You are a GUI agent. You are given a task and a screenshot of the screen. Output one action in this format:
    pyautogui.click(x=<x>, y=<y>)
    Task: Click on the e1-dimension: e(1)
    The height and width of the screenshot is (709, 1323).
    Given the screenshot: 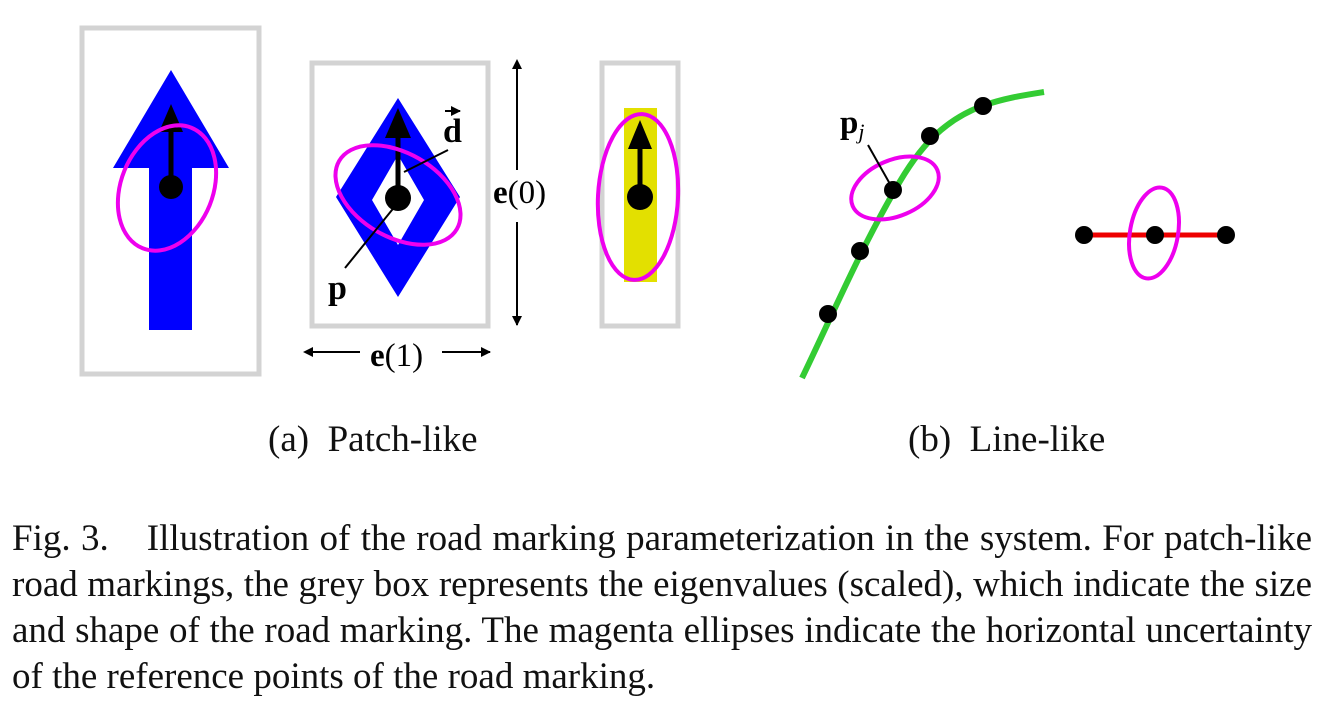 What is the action you would take?
    pyautogui.click(x=397, y=356)
    